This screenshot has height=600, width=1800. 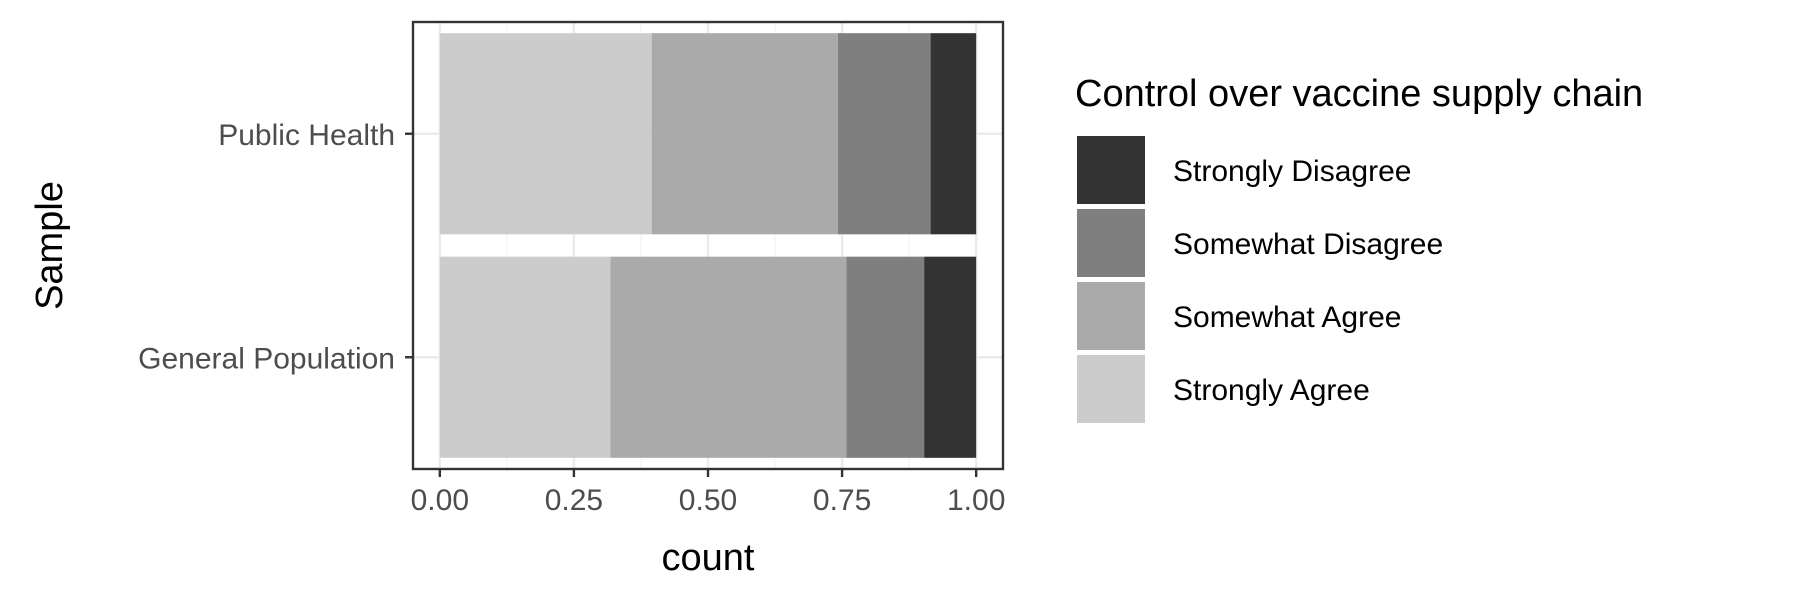 What do you see at coordinates (1308, 244) in the screenshot?
I see `legend-label-somewhat-disagree: Somewhat Disagree` at bounding box center [1308, 244].